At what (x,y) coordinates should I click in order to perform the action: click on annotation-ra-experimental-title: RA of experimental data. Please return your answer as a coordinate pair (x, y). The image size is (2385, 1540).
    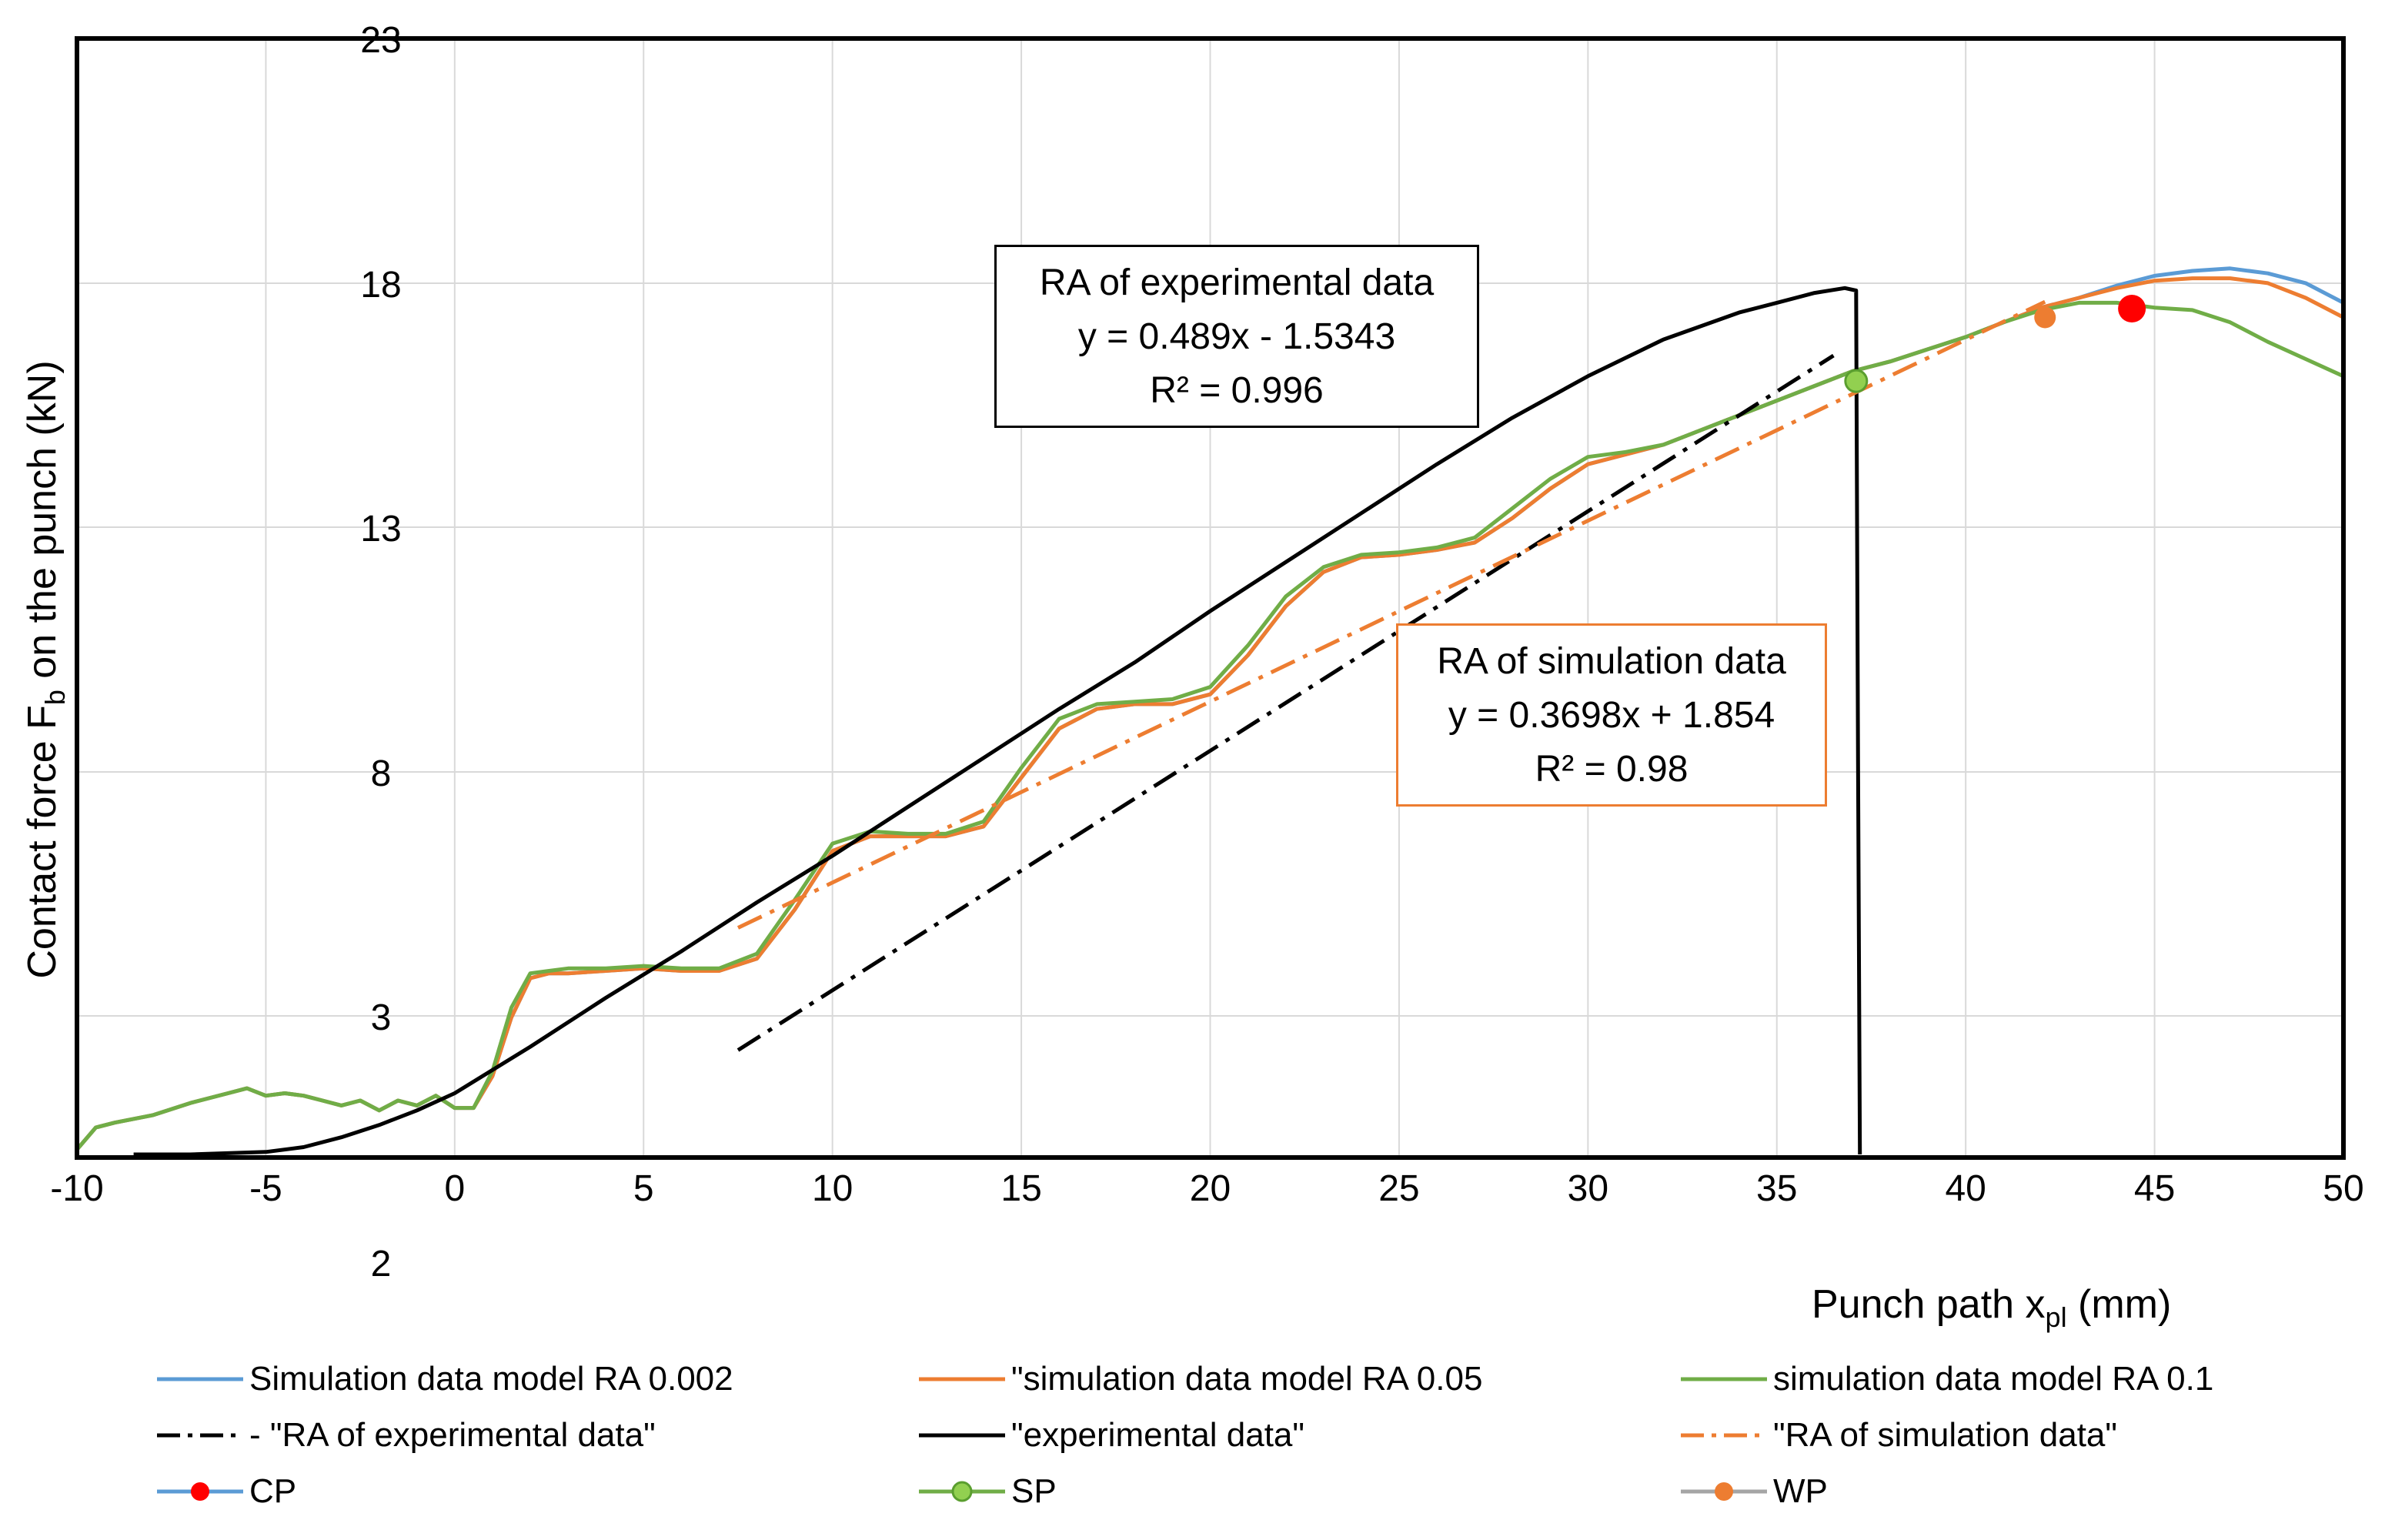
    Looking at the image, I should click on (1237, 282).